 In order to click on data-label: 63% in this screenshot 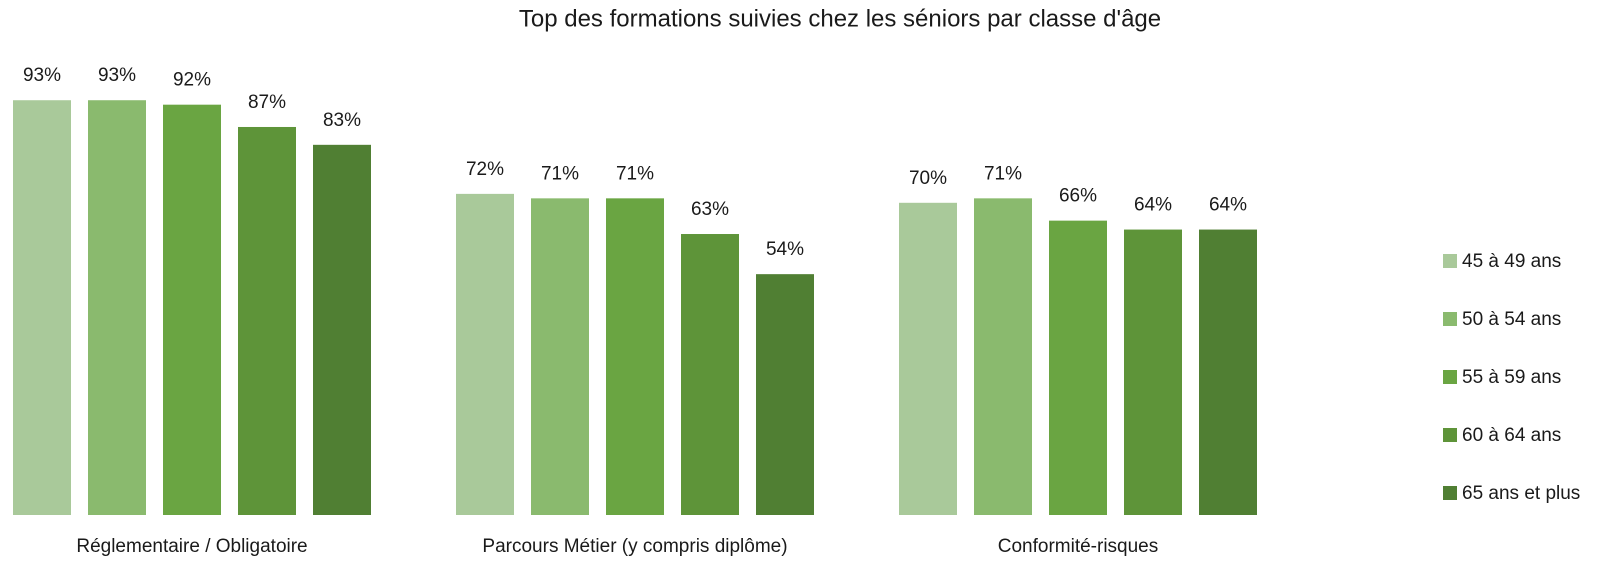, I will do `click(710, 209)`.